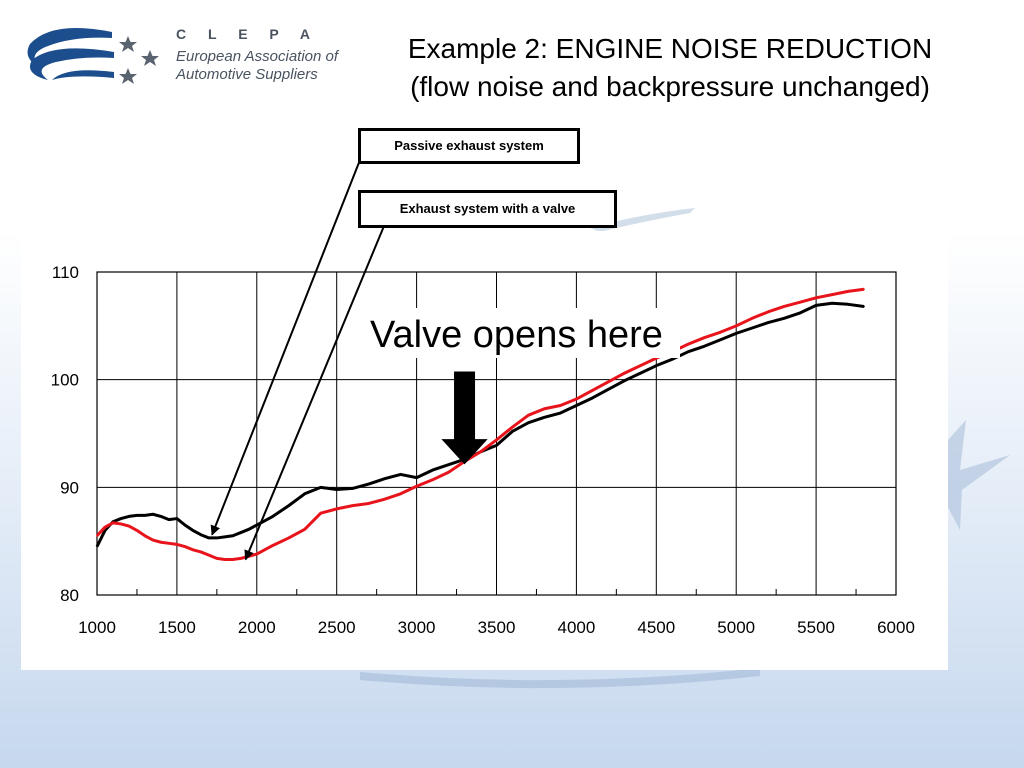 The image size is (1024, 768). I want to click on valve-opens-label-bg, so click(522, 333).